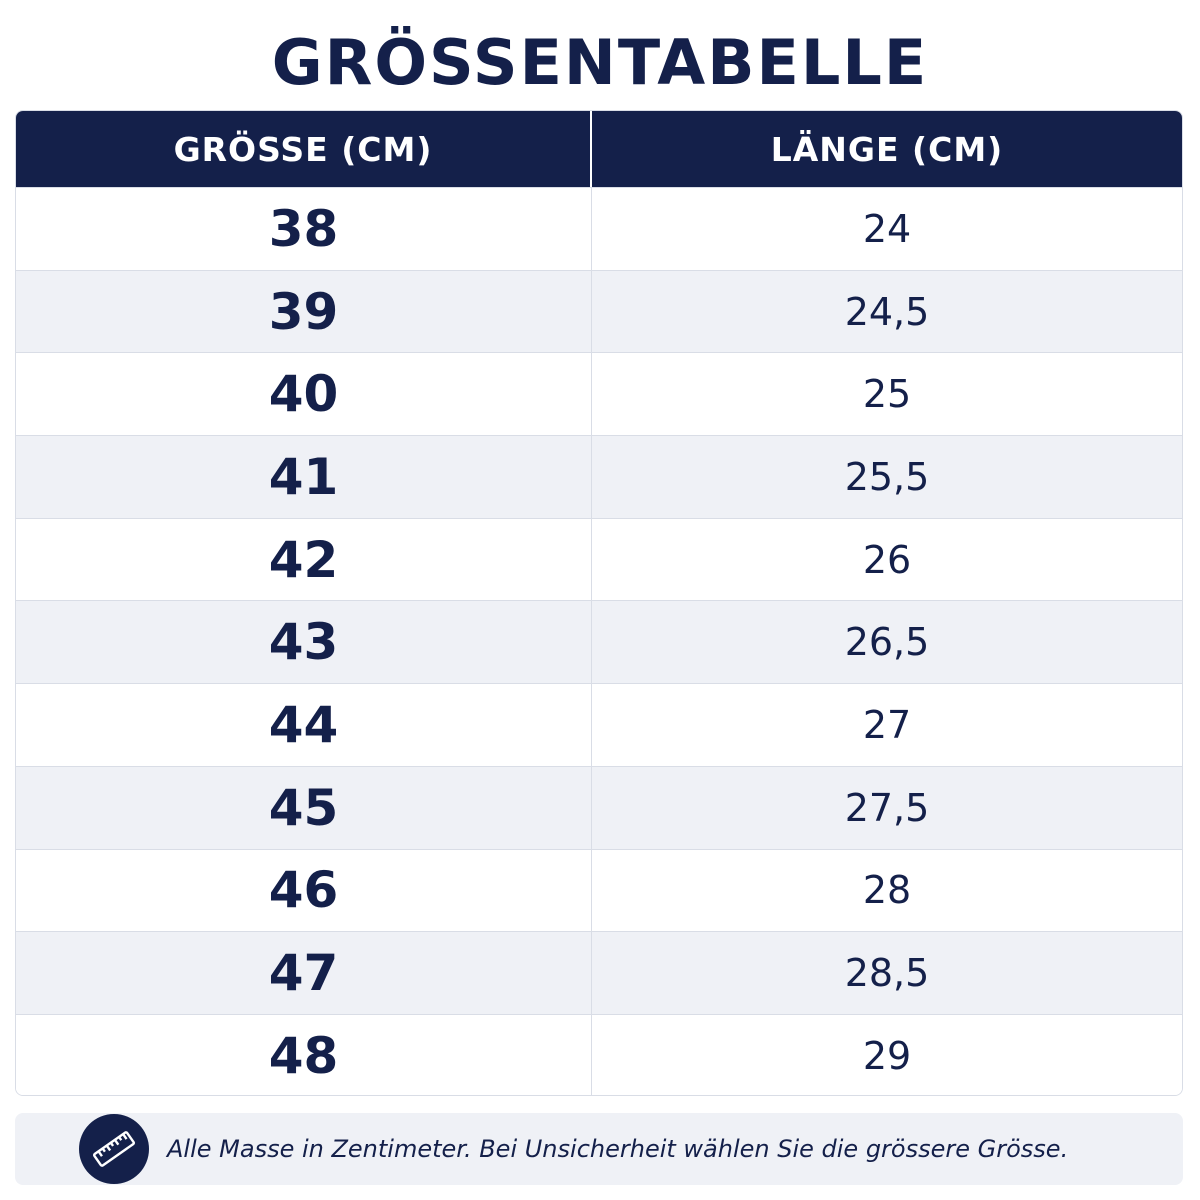 Image resolution: width=1200 pixels, height=1200 pixels. I want to click on table-row: 47 28,5, so click(599, 972).